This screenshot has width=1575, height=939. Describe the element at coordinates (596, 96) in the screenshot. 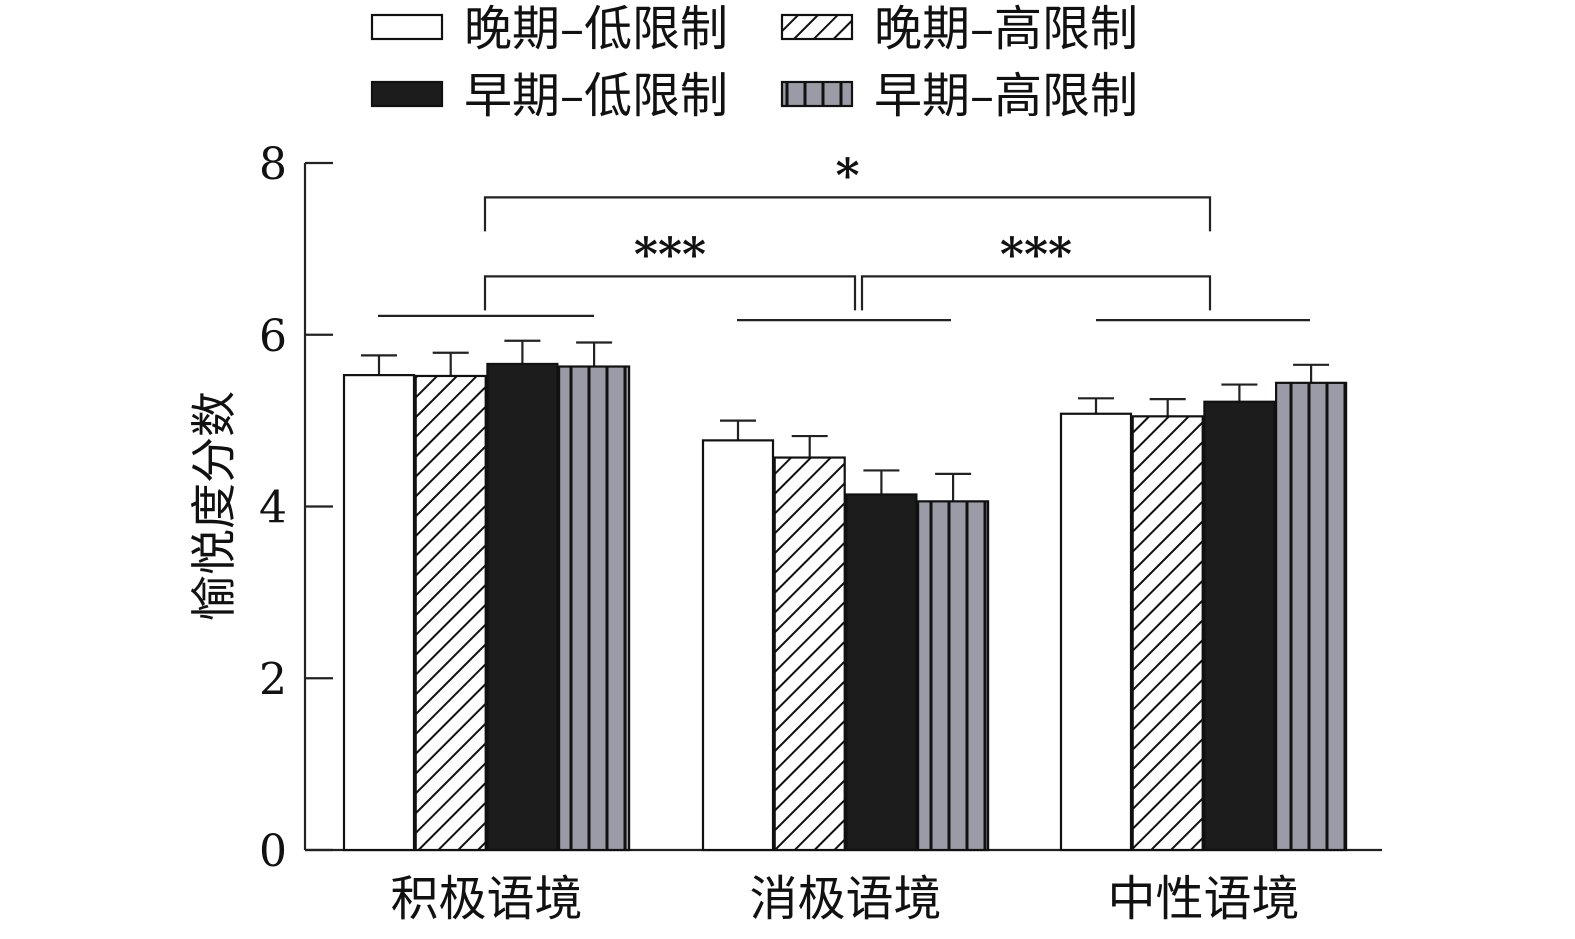

I see `legend-label: 早期–低限制` at that location.